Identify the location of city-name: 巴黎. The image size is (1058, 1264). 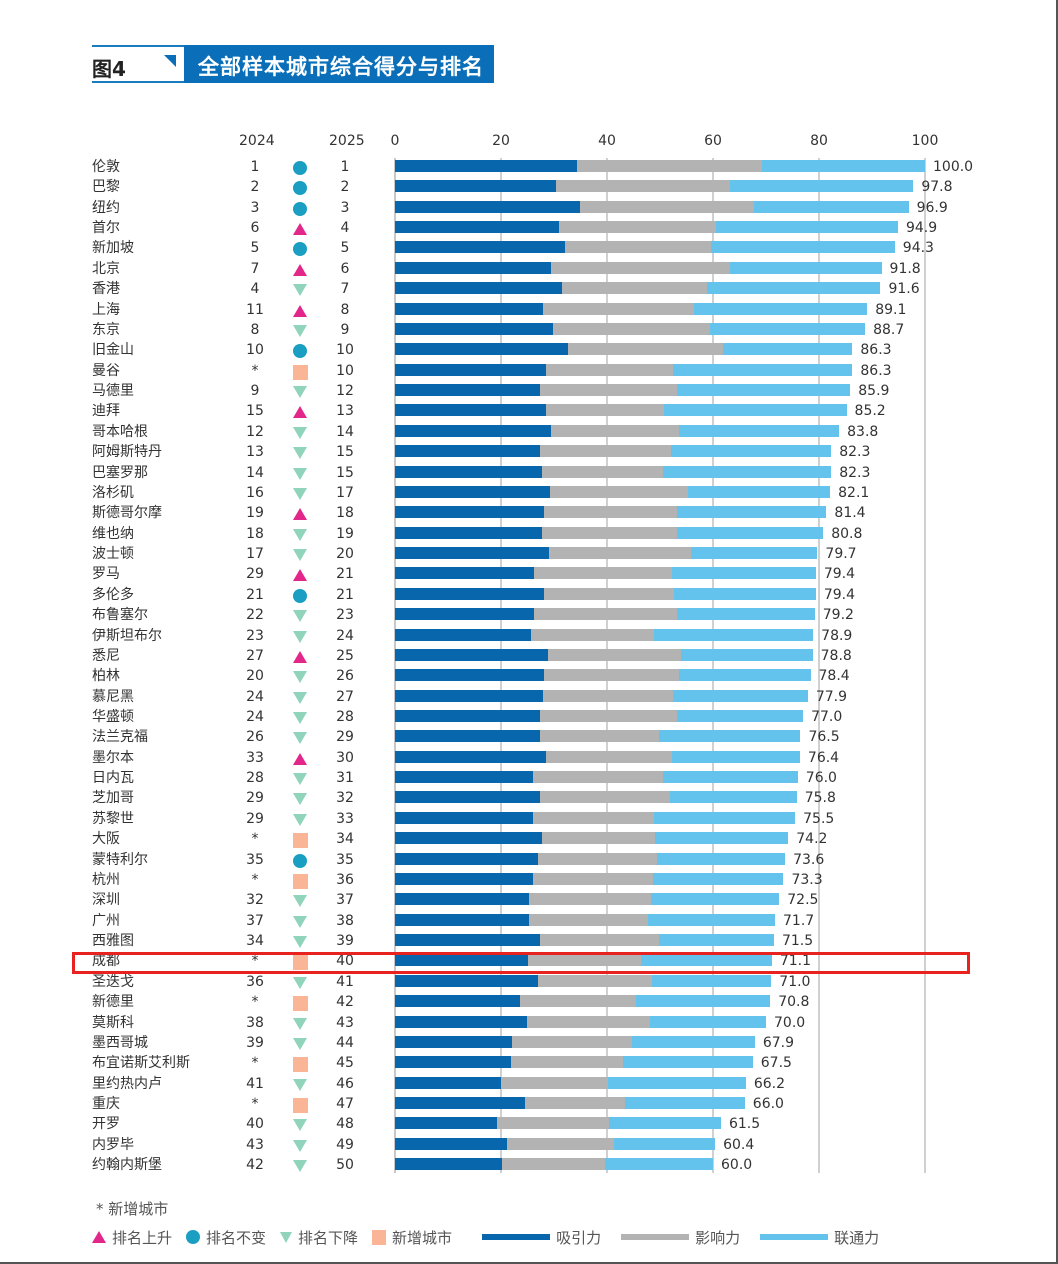
(106, 187).